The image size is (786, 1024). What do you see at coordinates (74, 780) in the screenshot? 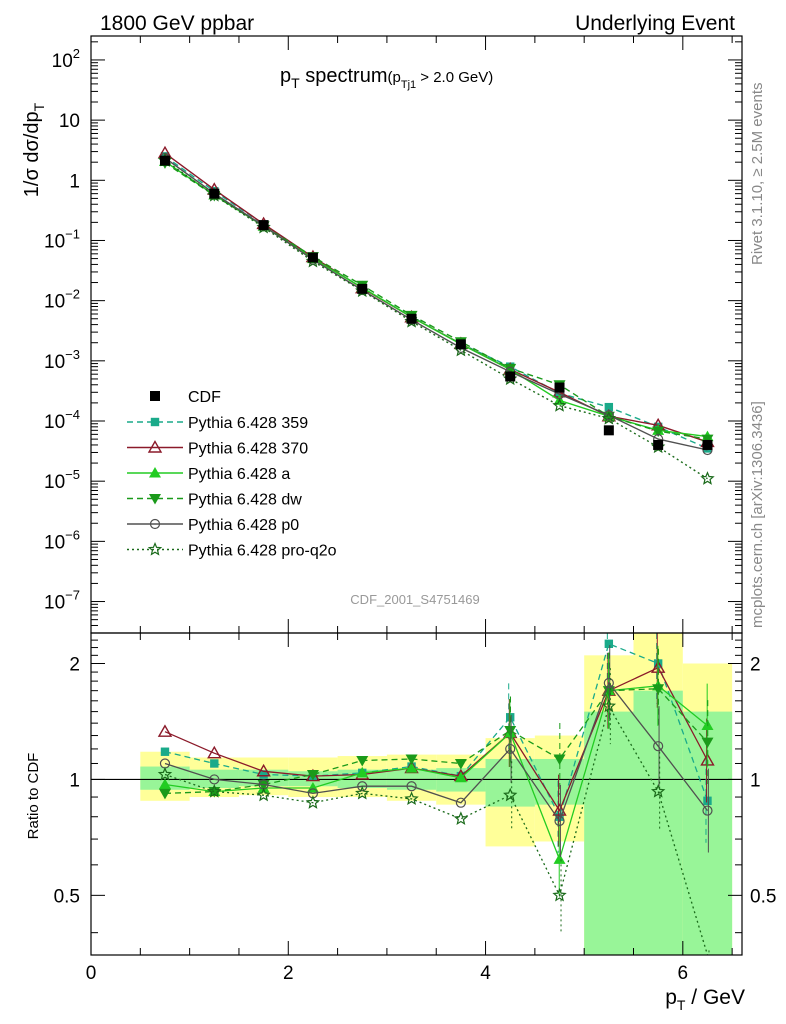
I see `ratio-y-tick-label-left: 1` at bounding box center [74, 780].